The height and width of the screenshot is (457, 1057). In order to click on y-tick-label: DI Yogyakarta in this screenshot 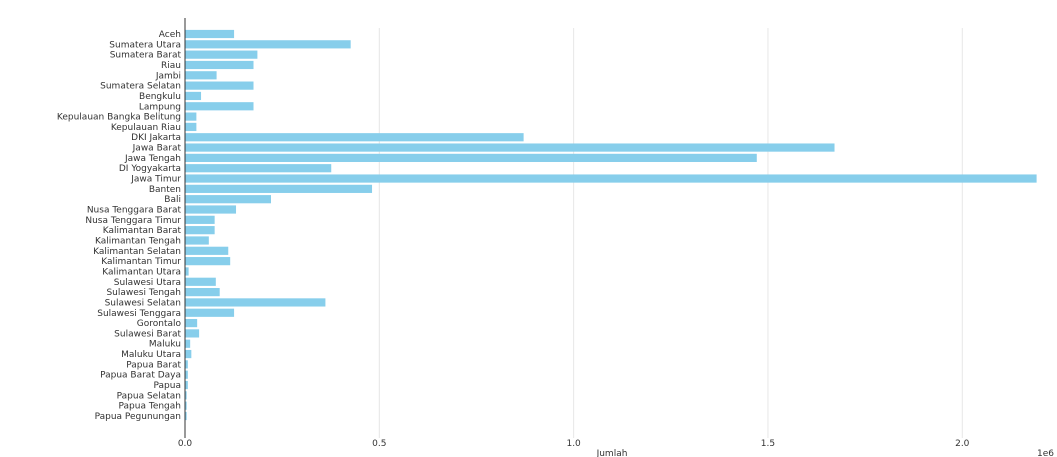, I will do `click(150, 169)`.